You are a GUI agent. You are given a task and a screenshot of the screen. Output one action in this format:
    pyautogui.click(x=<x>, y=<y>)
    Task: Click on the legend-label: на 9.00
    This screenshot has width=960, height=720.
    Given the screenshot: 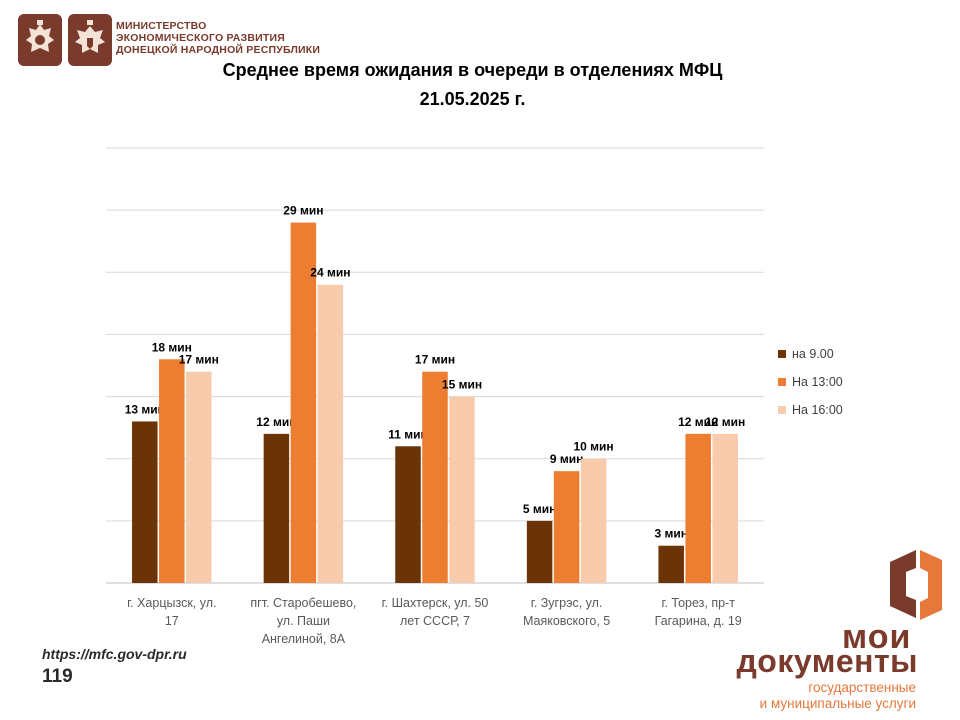 What is the action you would take?
    pyautogui.click(x=813, y=354)
    